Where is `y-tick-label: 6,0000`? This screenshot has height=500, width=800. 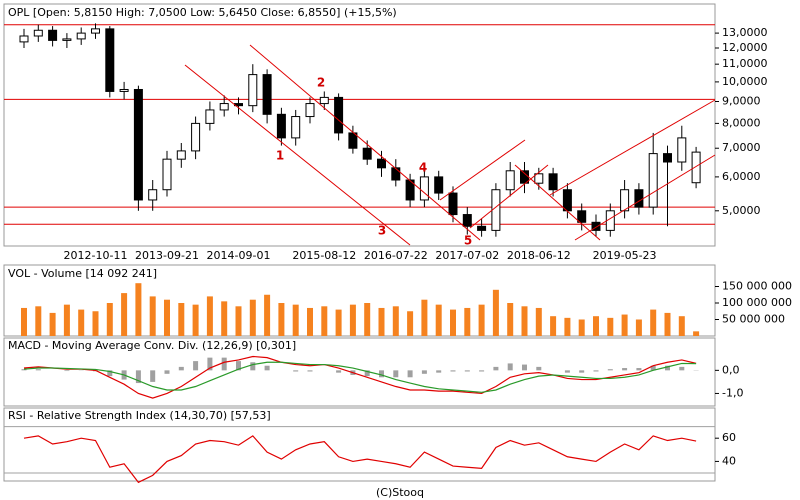 y-tick-label: 6,0000 is located at coordinates (741, 176).